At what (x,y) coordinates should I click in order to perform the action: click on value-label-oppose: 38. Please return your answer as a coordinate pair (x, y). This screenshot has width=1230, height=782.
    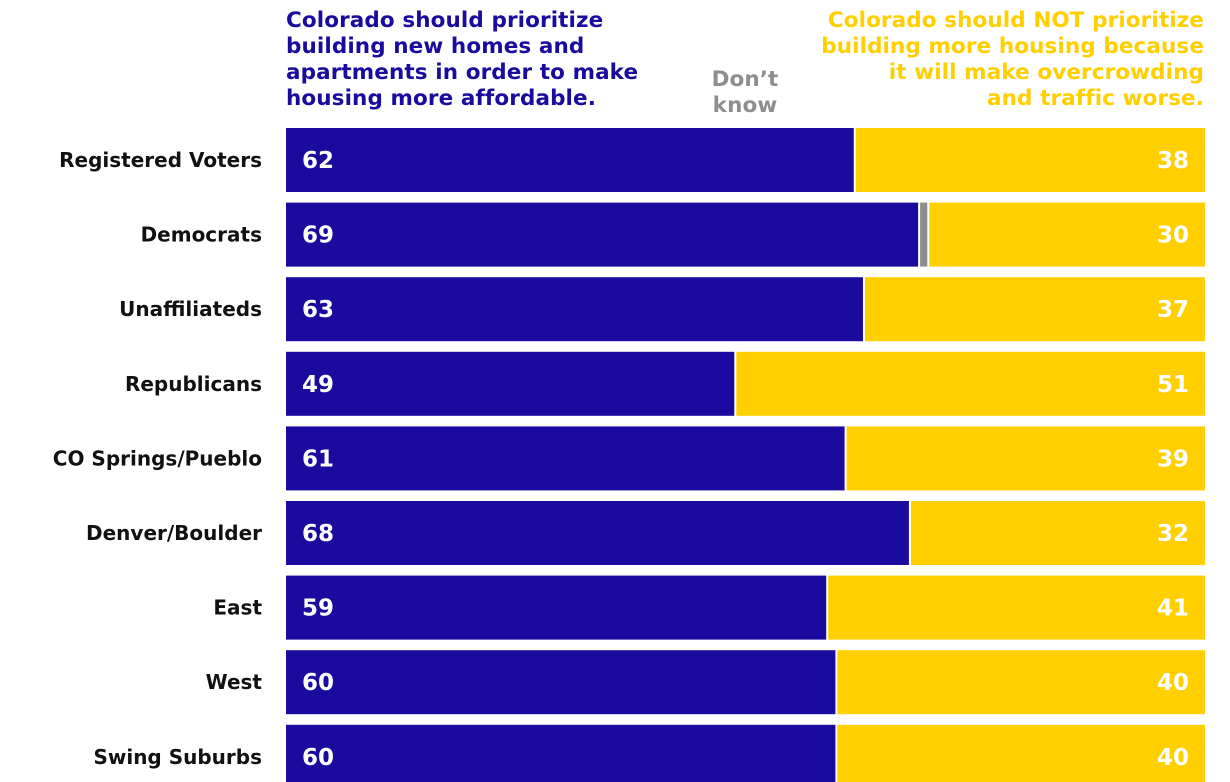
    Looking at the image, I should click on (1173, 161).